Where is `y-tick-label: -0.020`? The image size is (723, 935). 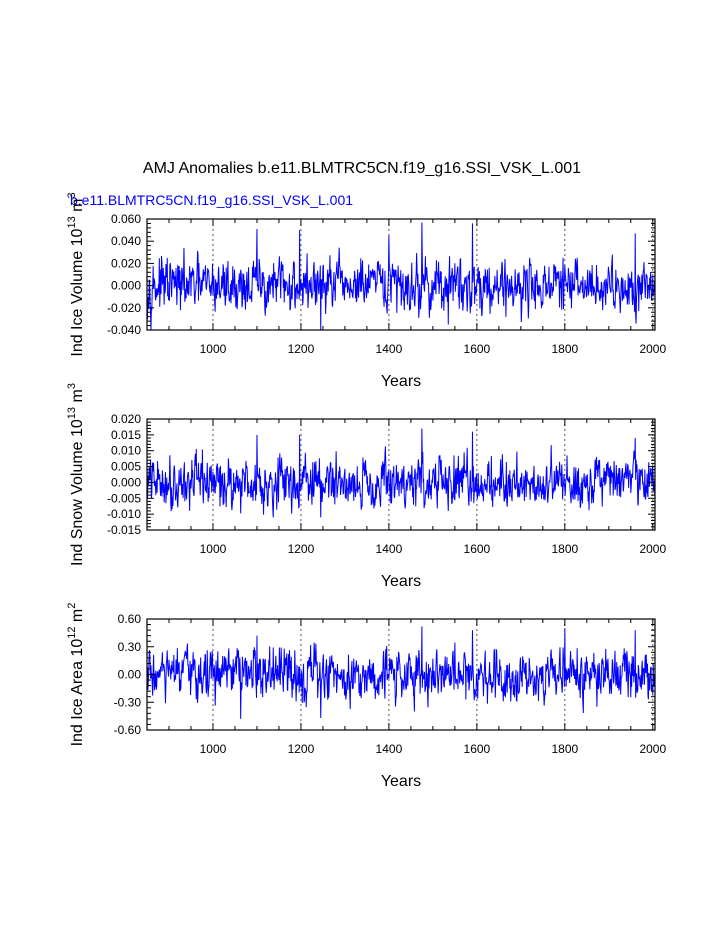 y-tick-label: -0.020 is located at coordinates (124, 308).